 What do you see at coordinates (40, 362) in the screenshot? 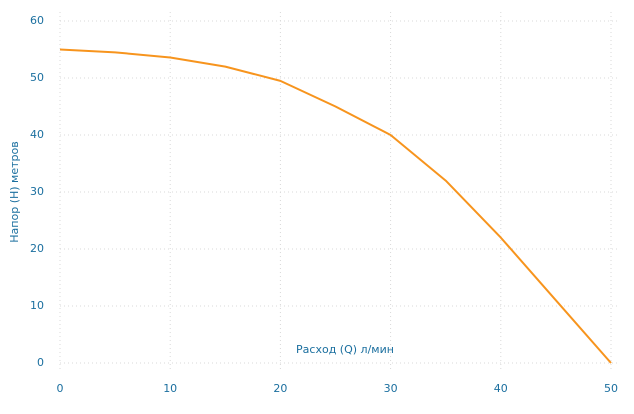
I see `y-tick-label: 0` at bounding box center [40, 362].